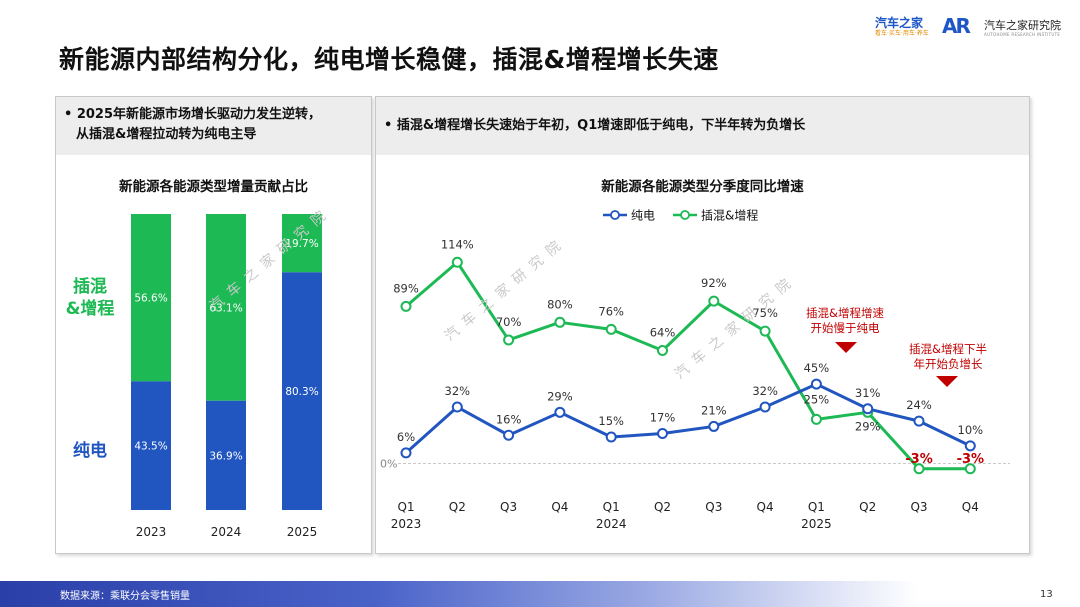 The width and height of the screenshot is (1080, 607). Describe the element at coordinates (845, 328) in the screenshot. I see `annotation-slower-line2: 开始慢于纯电` at that location.